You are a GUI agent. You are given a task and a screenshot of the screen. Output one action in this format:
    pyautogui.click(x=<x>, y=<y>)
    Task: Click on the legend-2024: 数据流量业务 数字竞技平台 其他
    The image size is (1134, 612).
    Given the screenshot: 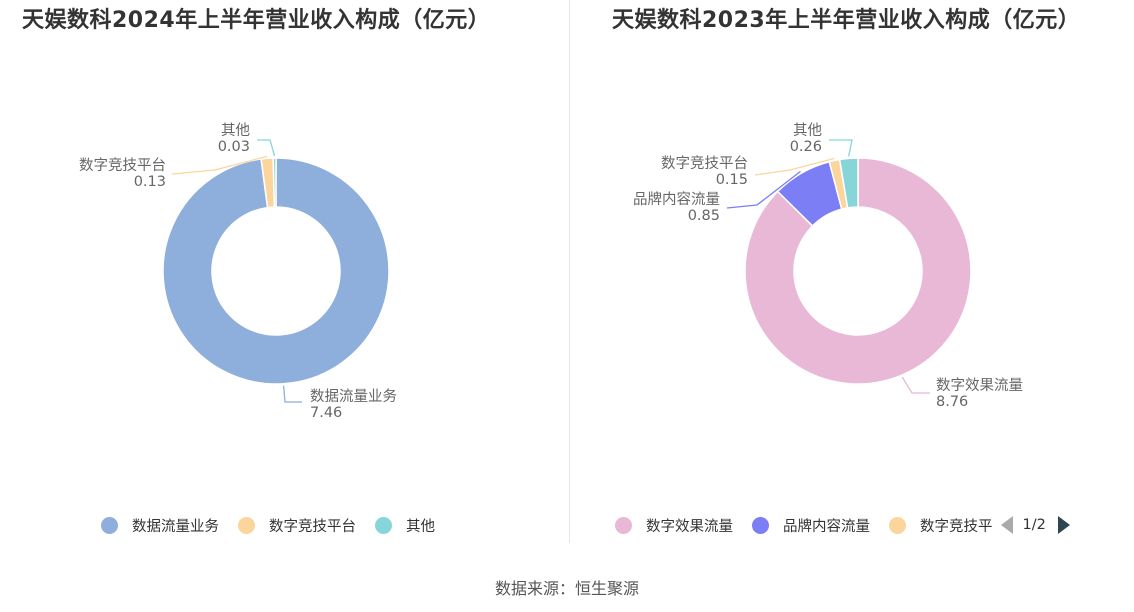 What is the action you would take?
    pyautogui.click(x=277, y=525)
    